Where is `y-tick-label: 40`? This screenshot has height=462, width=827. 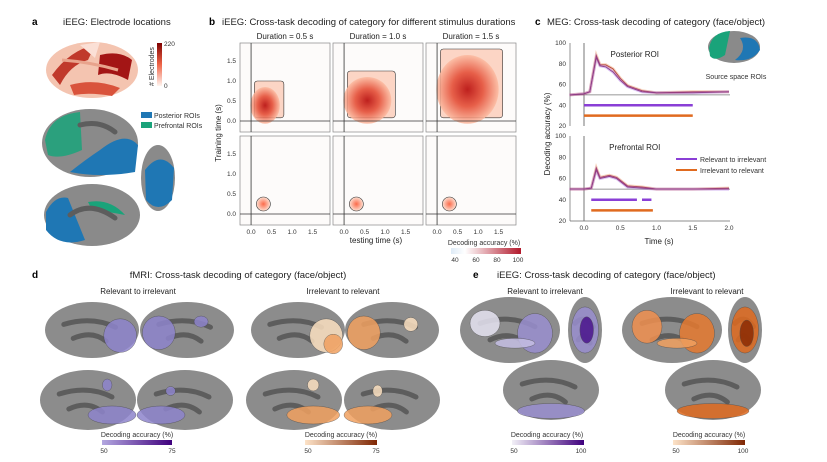 y-tick-label: 40 is located at coordinates (563, 105).